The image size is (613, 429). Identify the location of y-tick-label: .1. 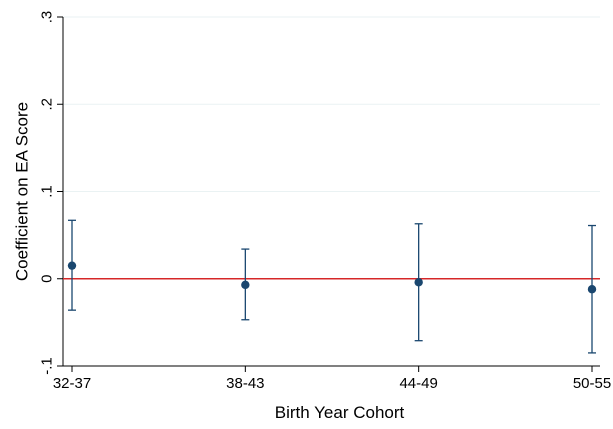
(47, 191).